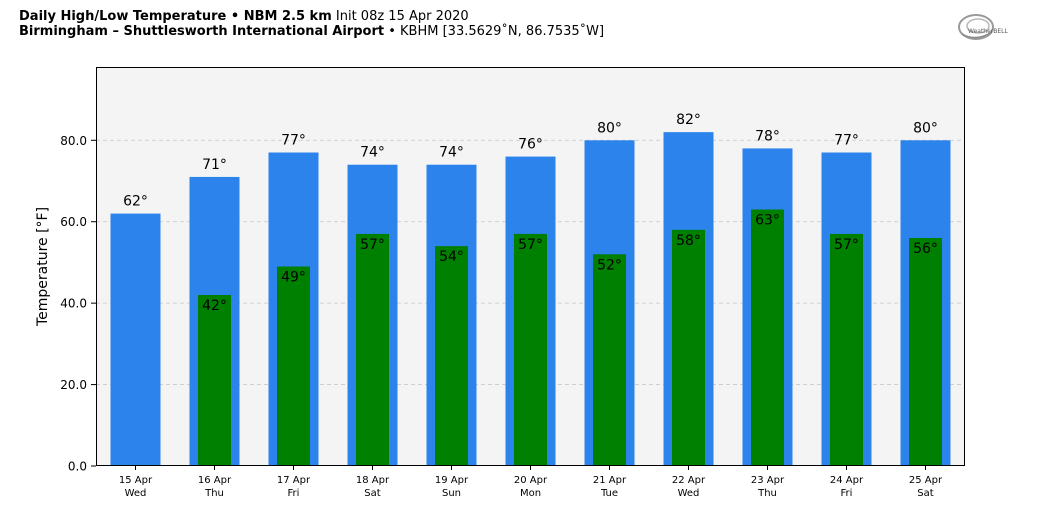 The image size is (1040, 516). What do you see at coordinates (452, 480) in the screenshot?
I see `x-tick-date: 19 Apr` at bounding box center [452, 480].